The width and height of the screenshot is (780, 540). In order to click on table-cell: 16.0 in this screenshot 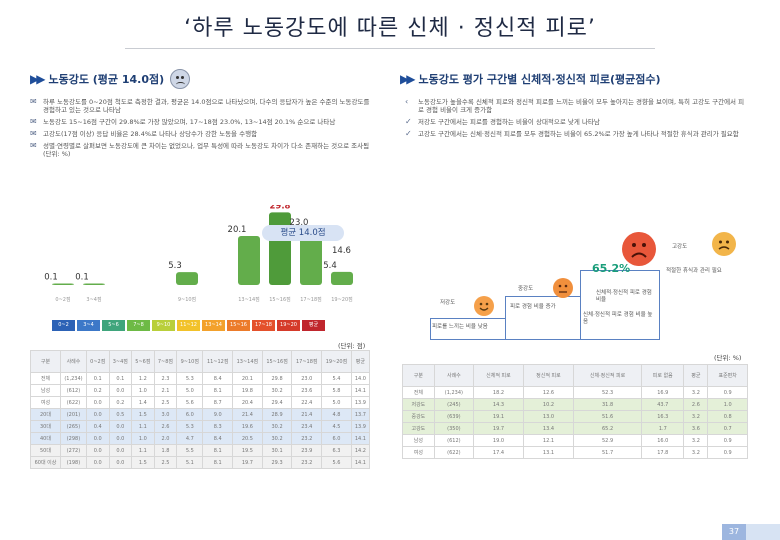, I will do `click(663, 440)`.